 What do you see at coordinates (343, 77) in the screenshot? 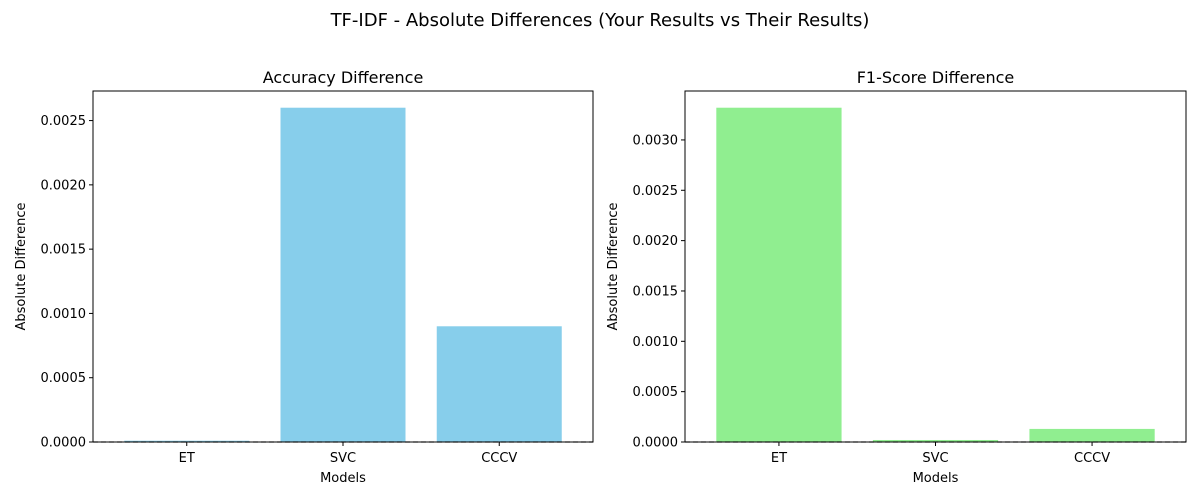
I see `panel-title: Accuracy Difference` at bounding box center [343, 77].